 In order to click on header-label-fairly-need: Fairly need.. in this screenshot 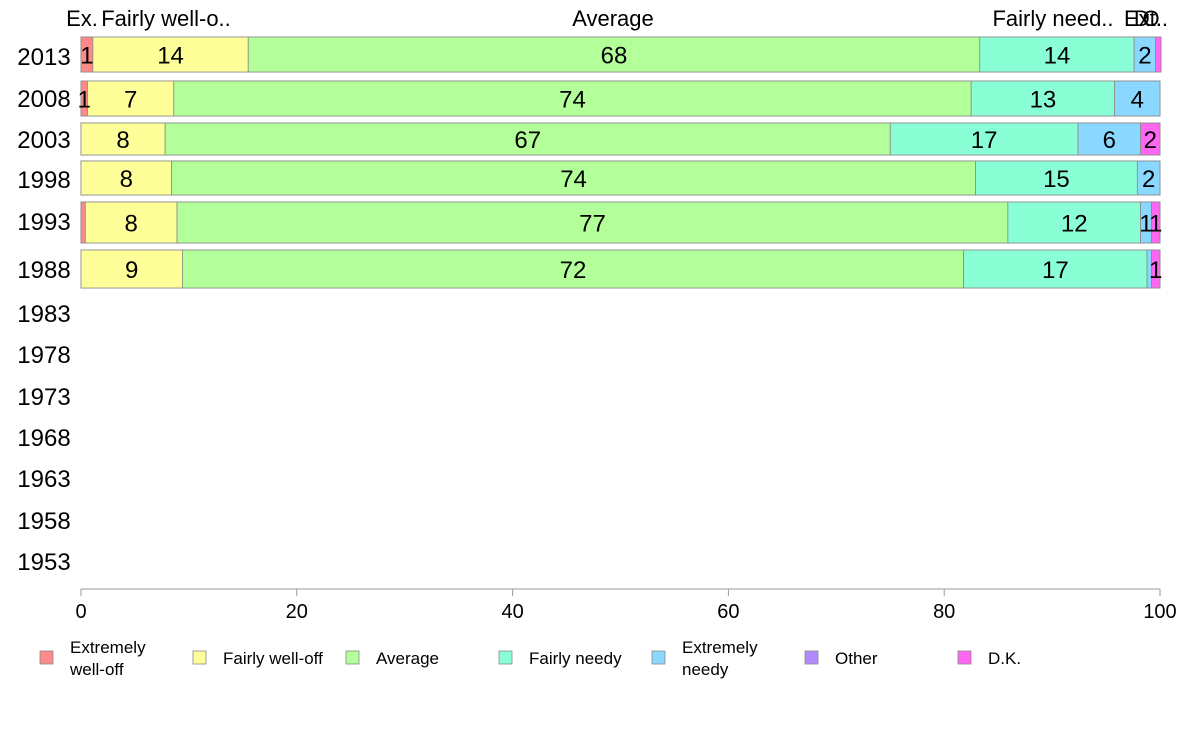, I will do `click(1052, 18)`.